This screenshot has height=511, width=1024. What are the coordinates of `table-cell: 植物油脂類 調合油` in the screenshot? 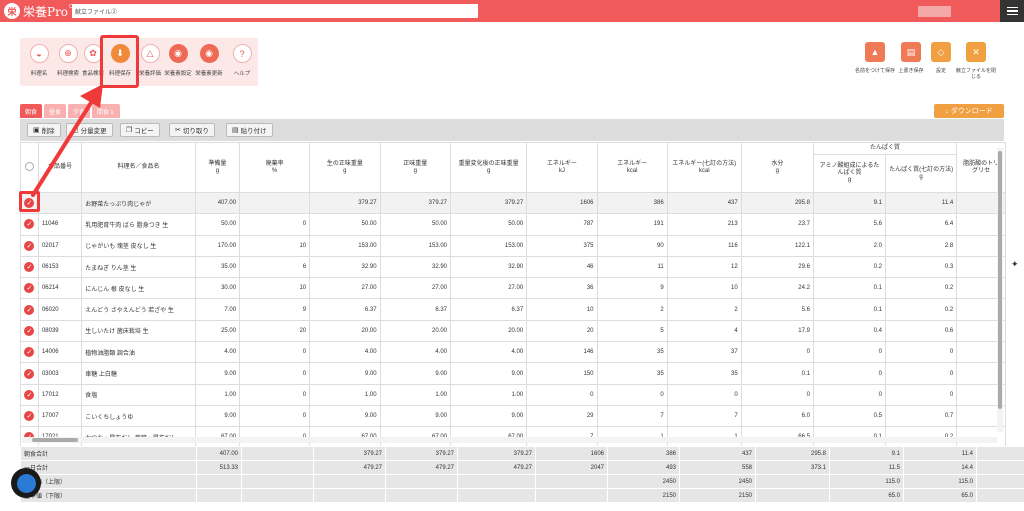 It's located at (138, 352).